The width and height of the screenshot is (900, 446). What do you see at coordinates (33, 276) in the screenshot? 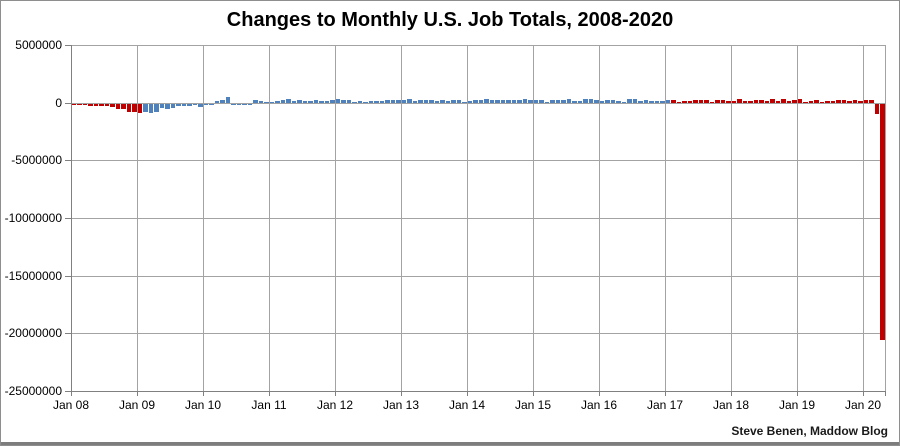
I see `y-axis-tick-label: -15000000` at bounding box center [33, 276].